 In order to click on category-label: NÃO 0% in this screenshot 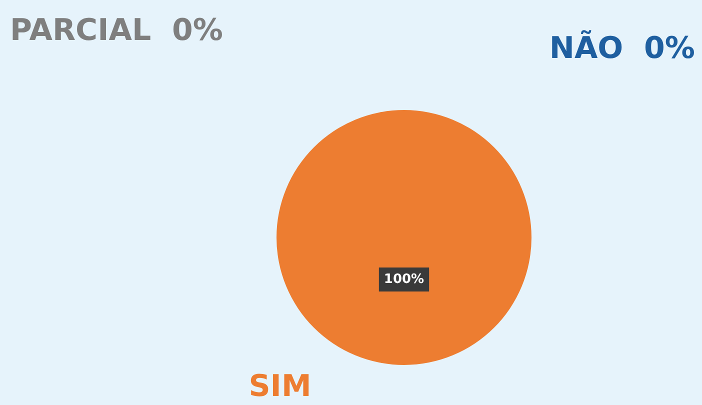, I will do `click(622, 48)`.